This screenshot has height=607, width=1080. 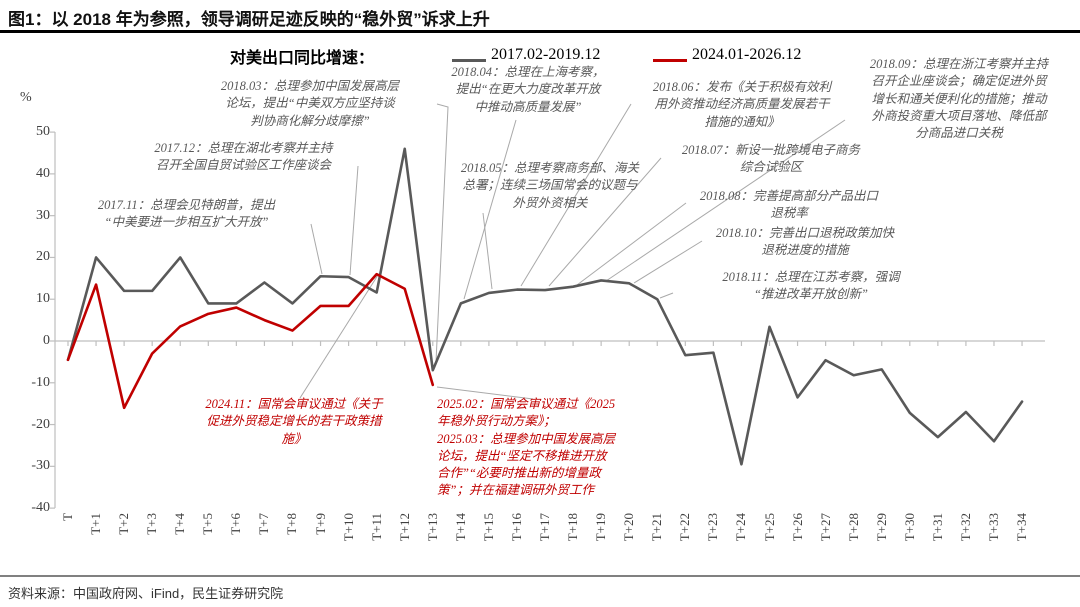 What do you see at coordinates (573, 527) in the screenshot?
I see `x-axis-tick-label: T+18` at bounding box center [573, 527].